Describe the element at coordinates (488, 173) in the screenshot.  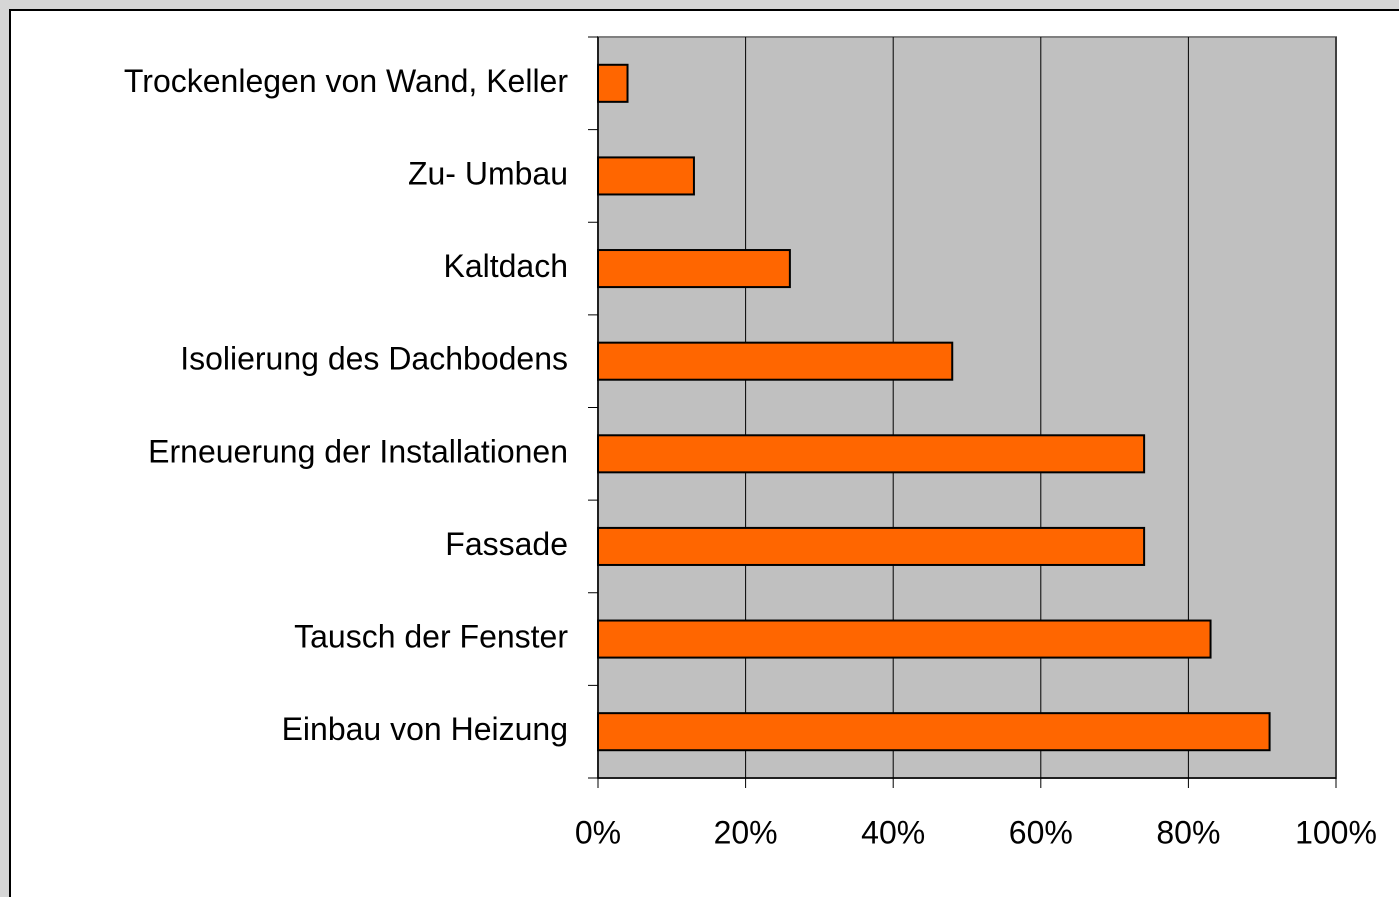
I see `y-tick-label: Zu- Umbau` at that location.